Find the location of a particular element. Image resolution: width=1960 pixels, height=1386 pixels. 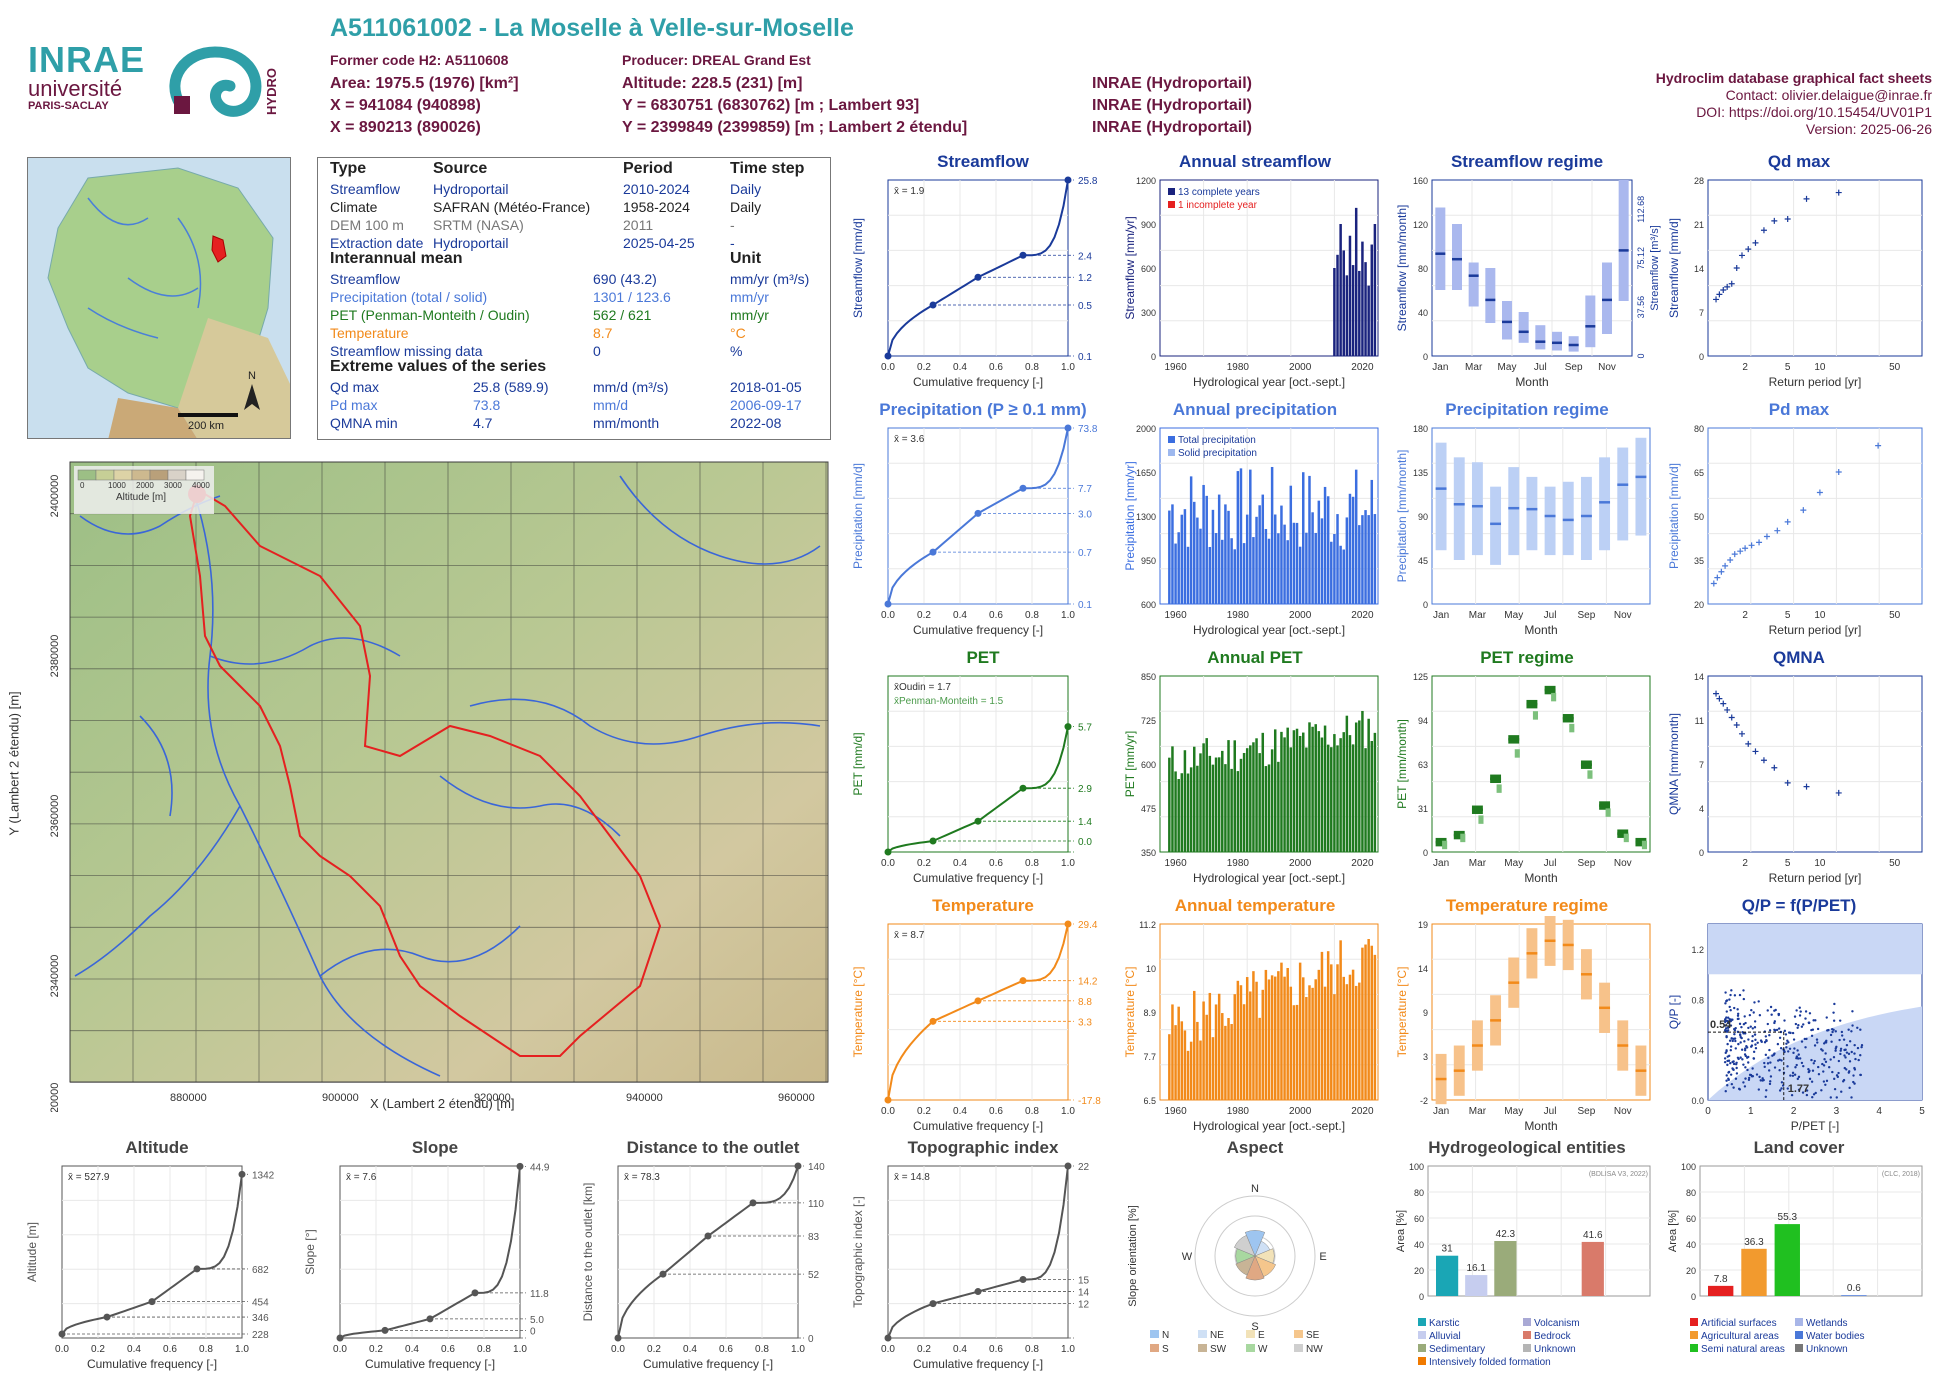

mean-row-unit: mm/yr (m³/s) is located at coordinates (770, 279).